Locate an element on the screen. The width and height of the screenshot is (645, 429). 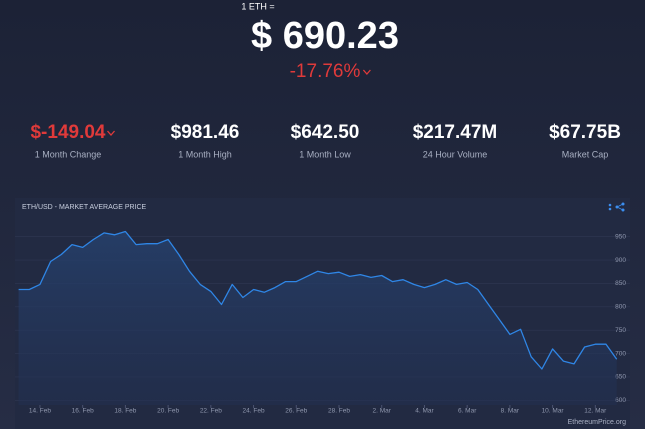
x-tick-label: 28. Feb is located at coordinates (339, 411).